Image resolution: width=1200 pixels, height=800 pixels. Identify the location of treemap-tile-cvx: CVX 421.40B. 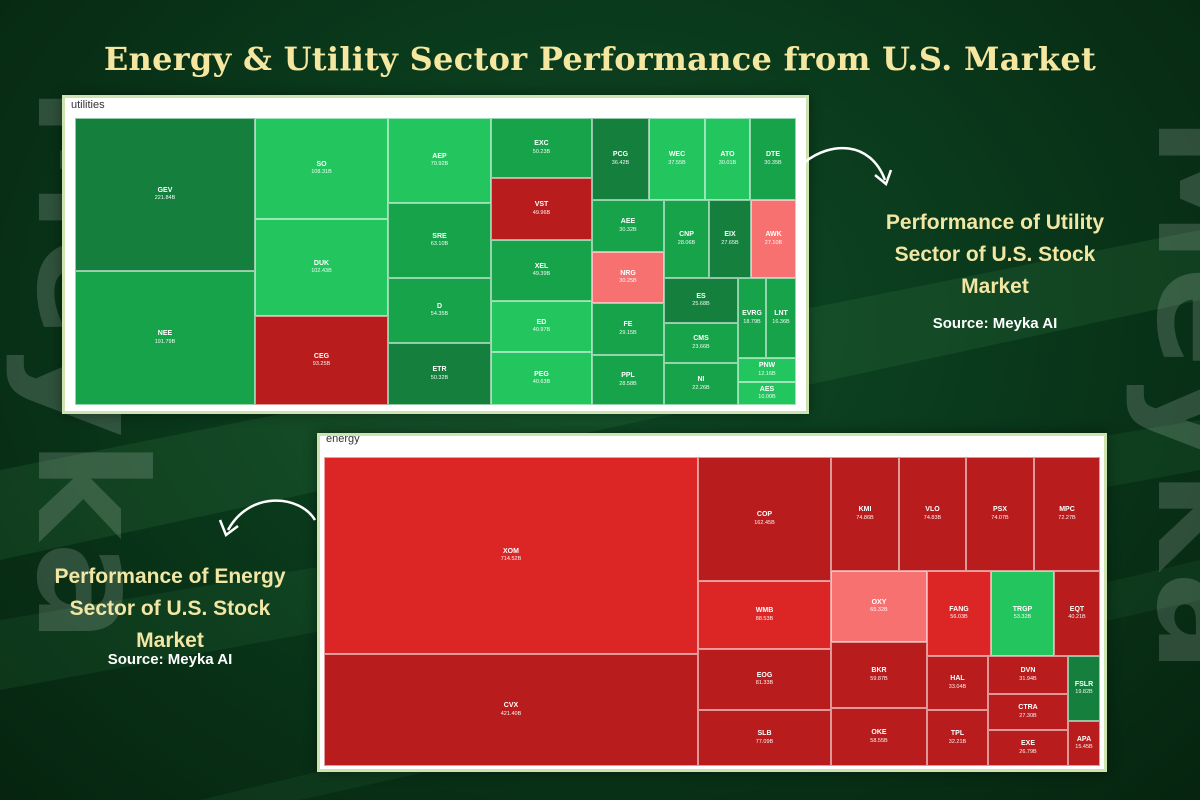
(511, 710).